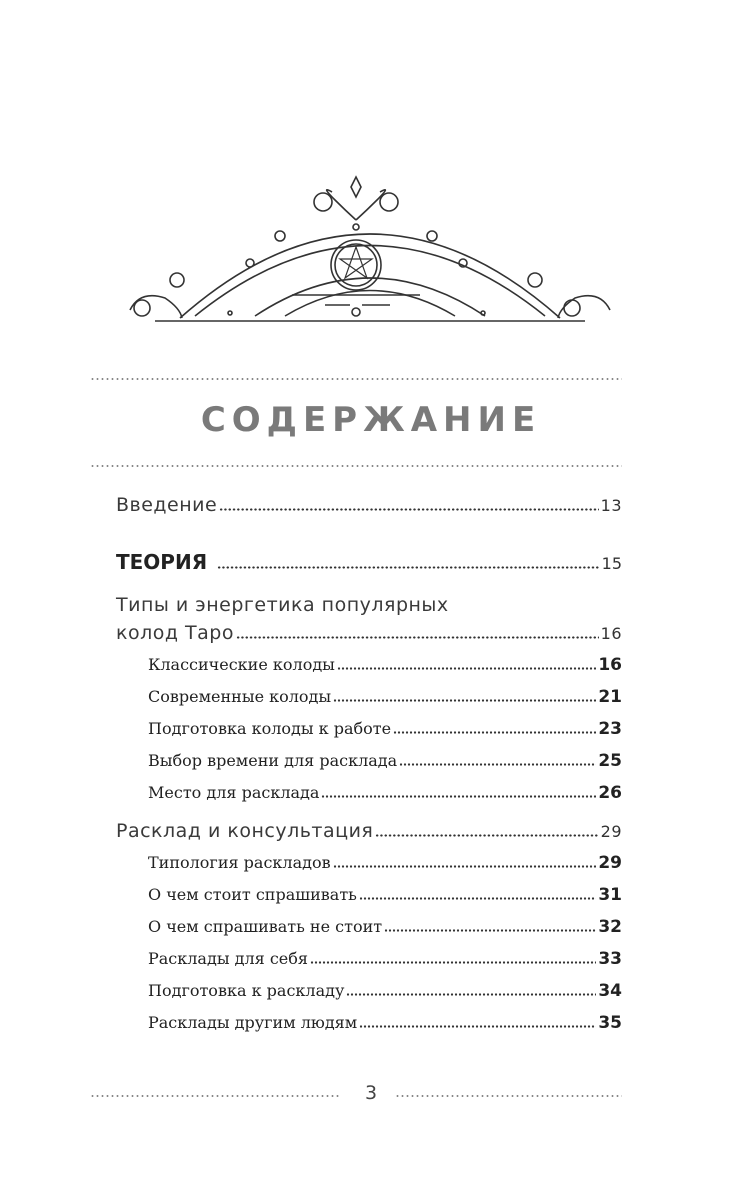  What do you see at coordinates (270, 728) in the screenshot?
I see `toc-entry-title: Подготовка колоды к работе` at bounding box center [270, 728].